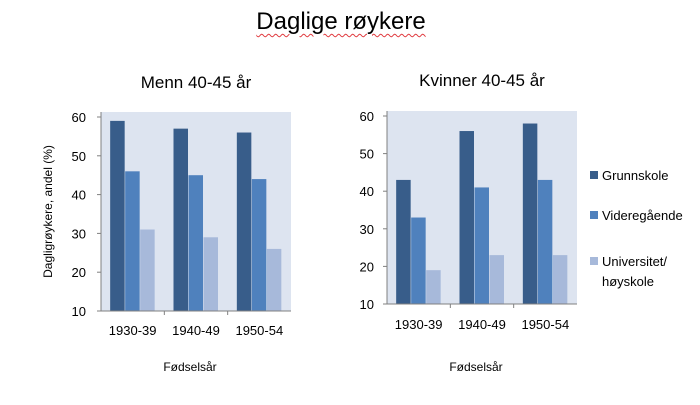 The width and height of the screenshot is (700, 405). I want to click on legend-label-2: Videregående, so click(642, 215).